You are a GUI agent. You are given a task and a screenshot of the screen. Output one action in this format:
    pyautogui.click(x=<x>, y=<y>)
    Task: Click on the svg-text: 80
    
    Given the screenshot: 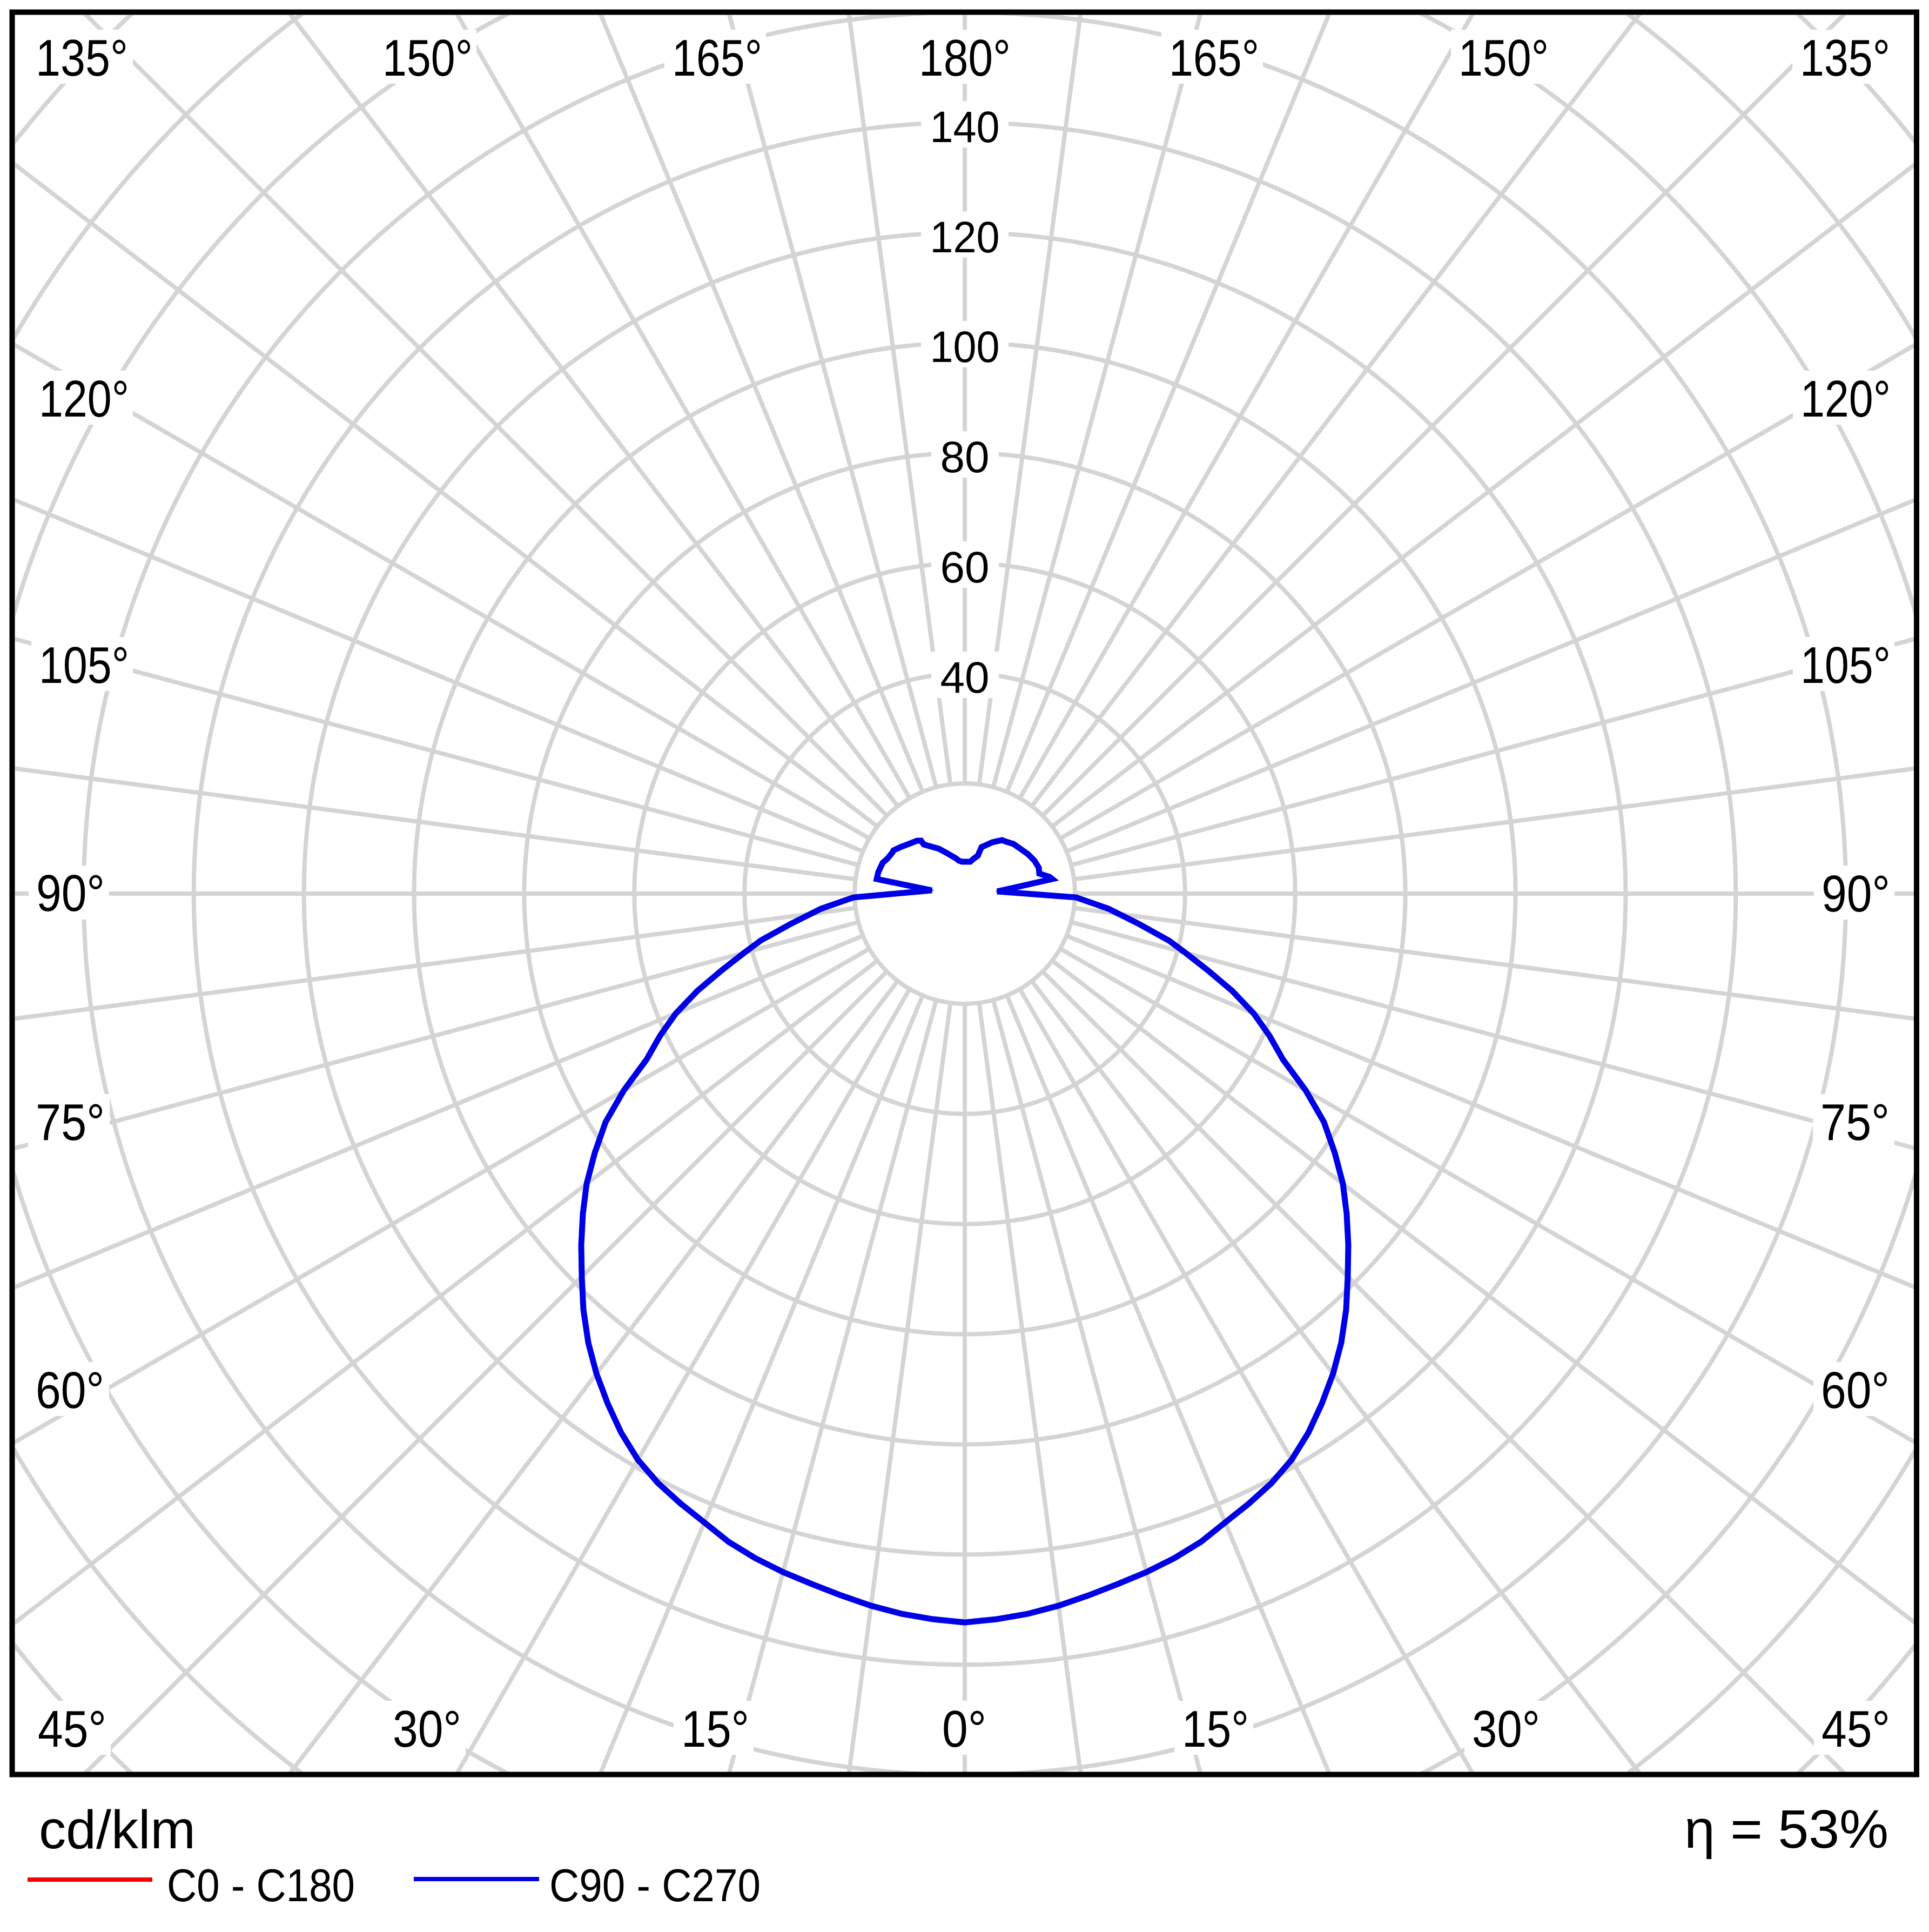 What is the action you would take?
    pyautogui.click(x=965, y=457)
    